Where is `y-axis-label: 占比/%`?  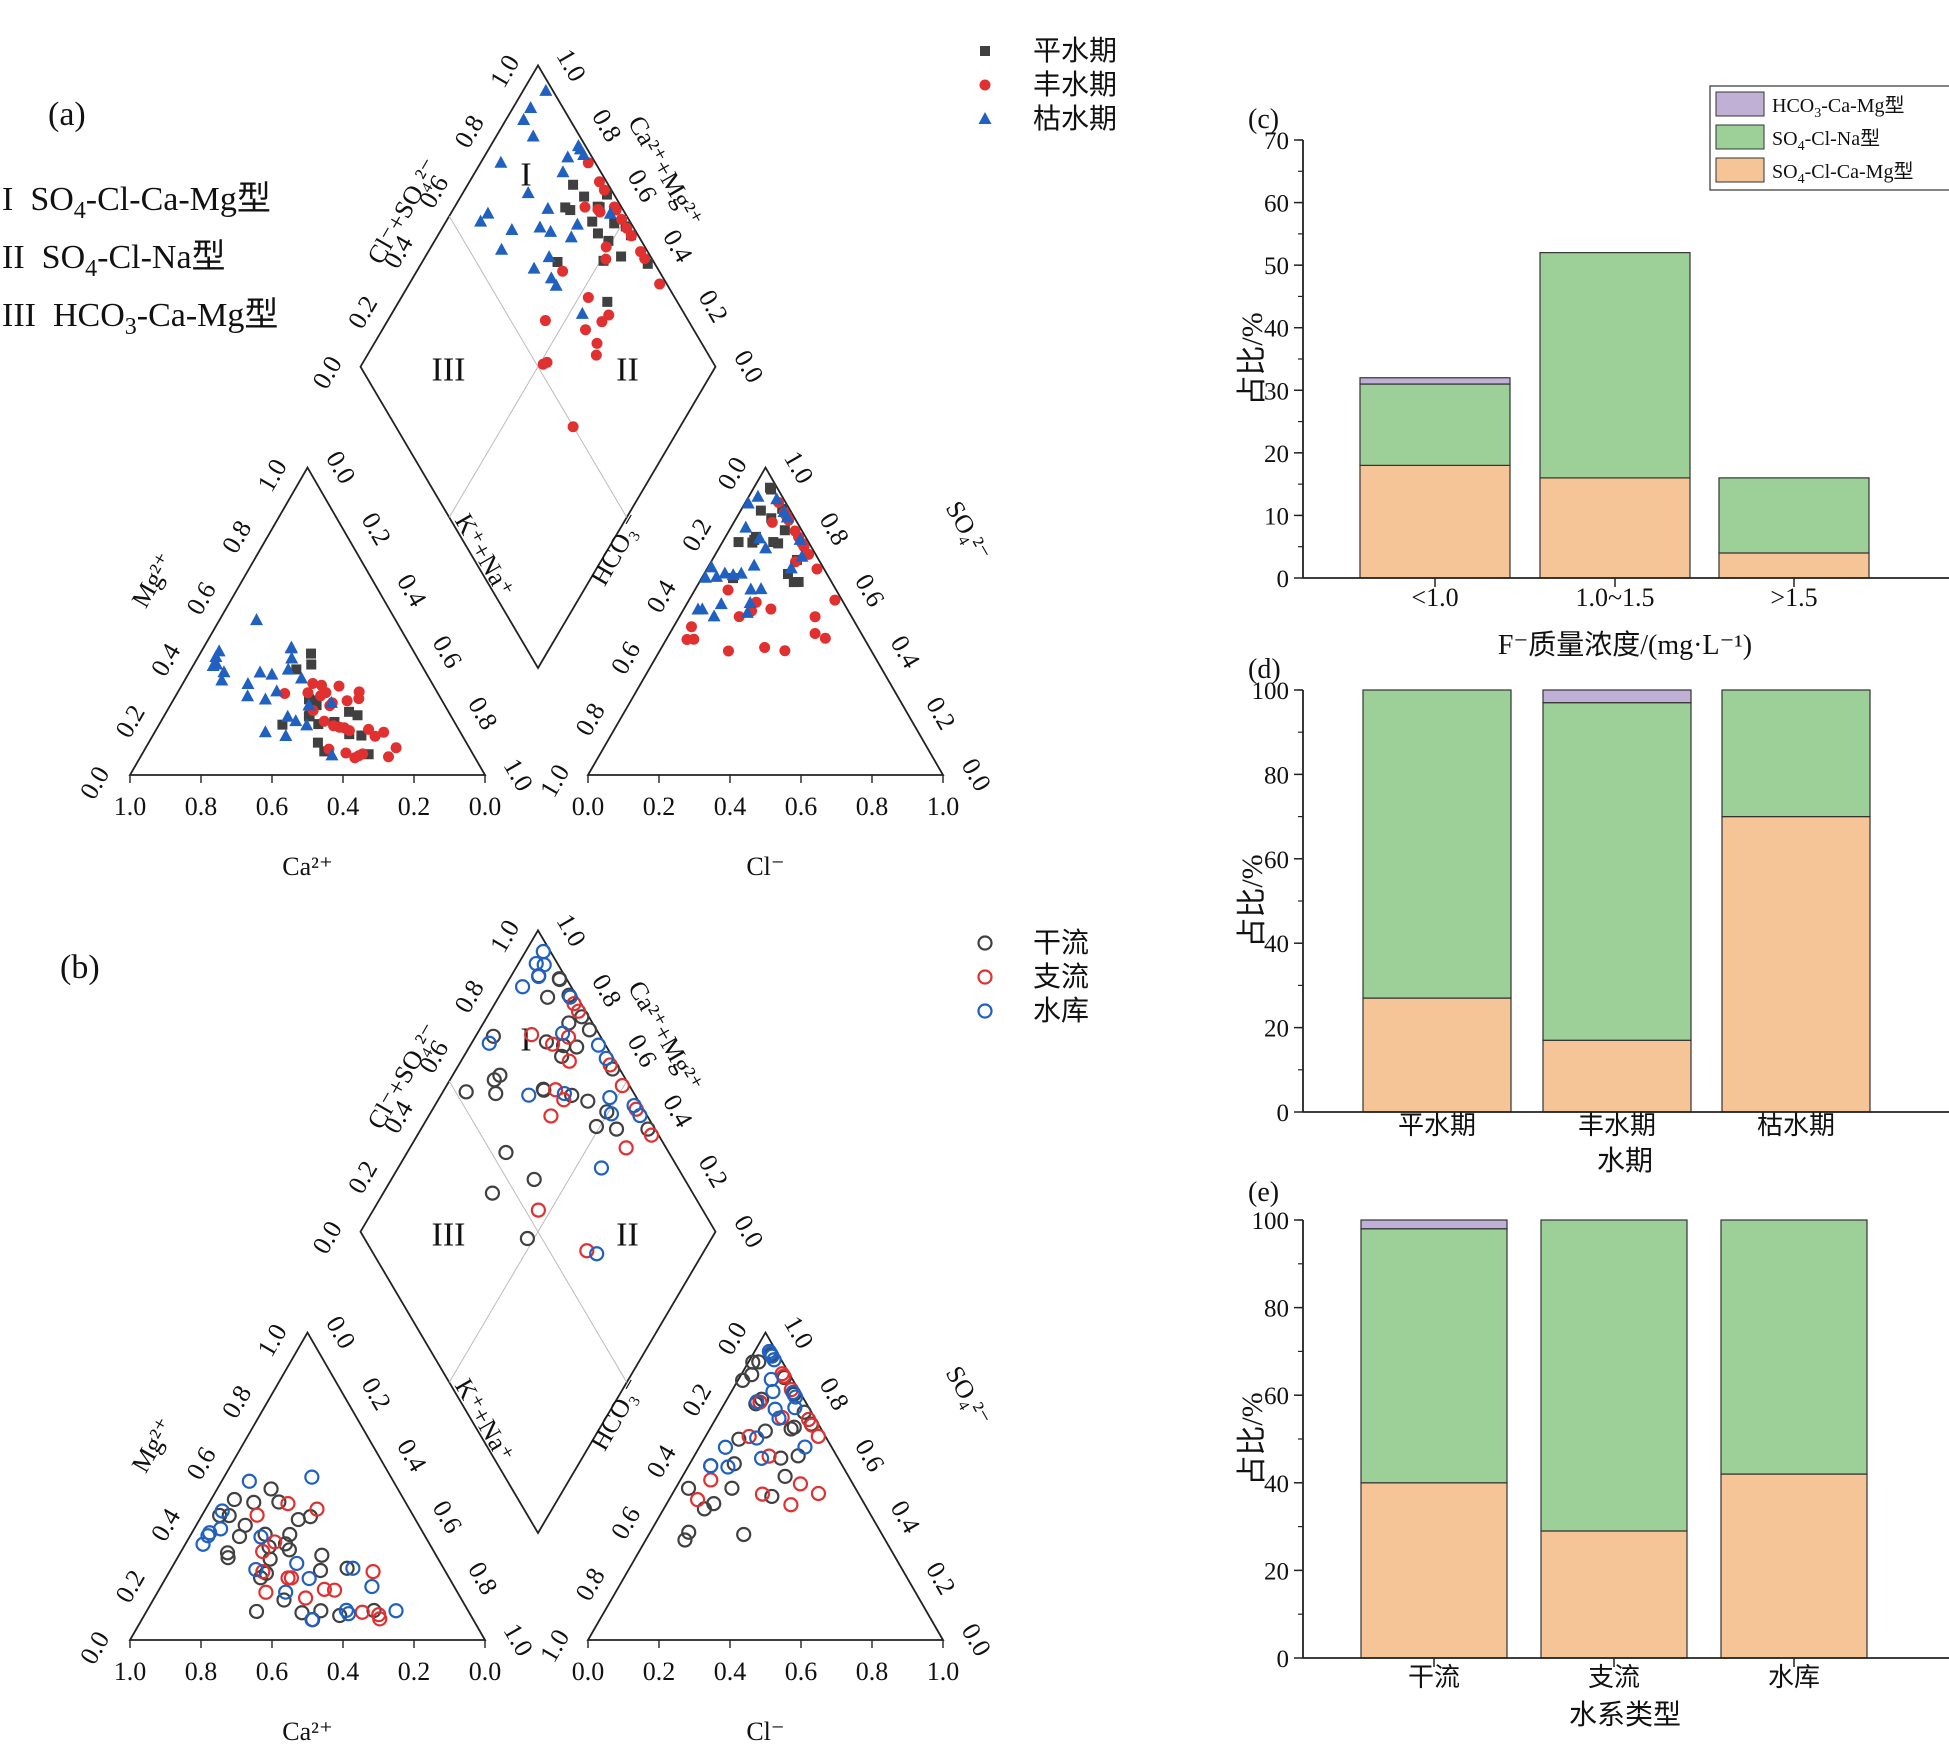
y-axis-label: 占比/% is located at coordinates (1252, 358).